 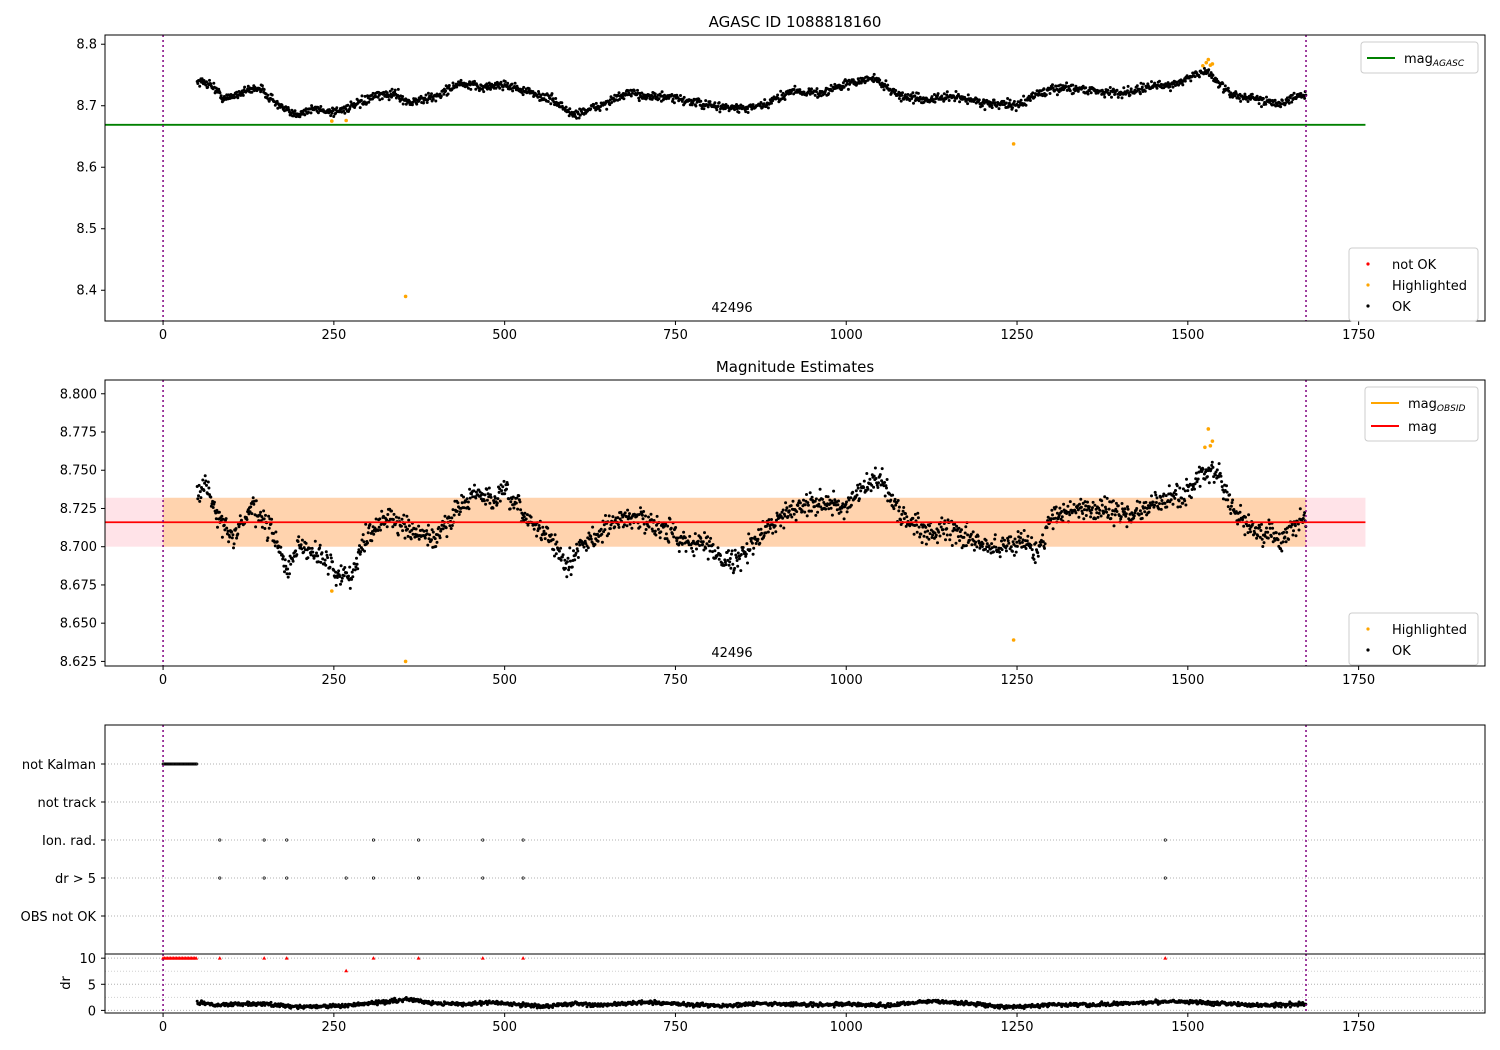 I want to click on flags-category-label: not Kalman, so click(x=59, y=765).